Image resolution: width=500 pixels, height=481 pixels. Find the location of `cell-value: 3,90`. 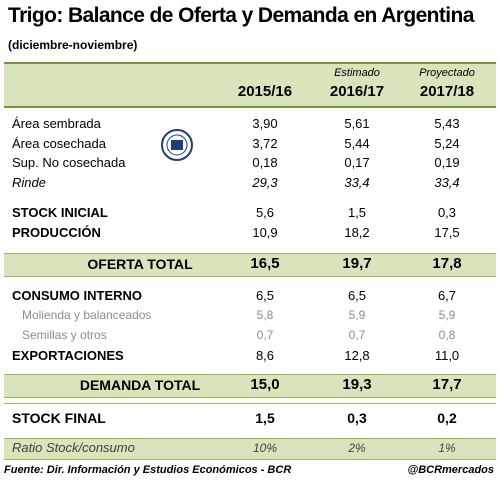

cell-value: 3,90 is located at coordinates (265, 123).